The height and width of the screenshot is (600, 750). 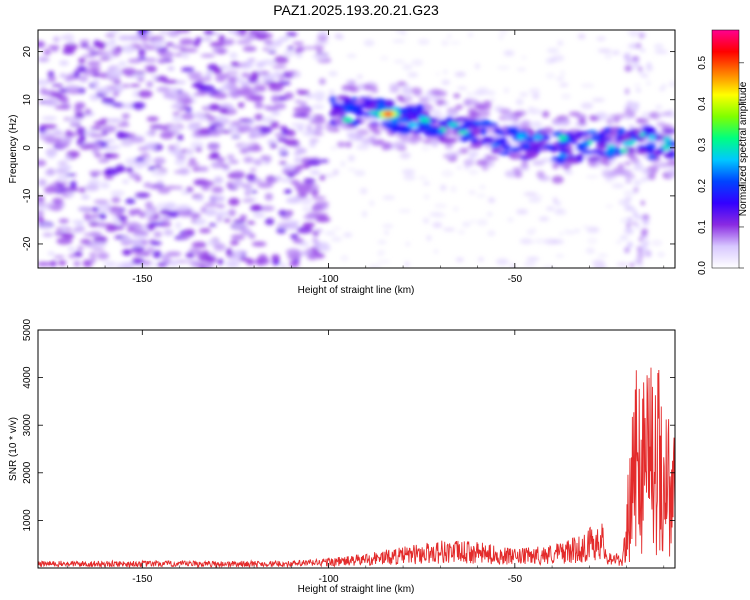 What do you see at coordinates (702, 62) in the screenshot?
I see `colorbar-tick-label: 0.5` at bounding box center [702, 62].